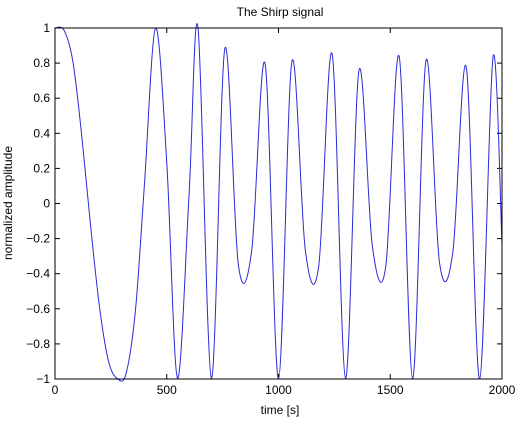  I want to click on y-tick-label: 0, so click(46, 204).